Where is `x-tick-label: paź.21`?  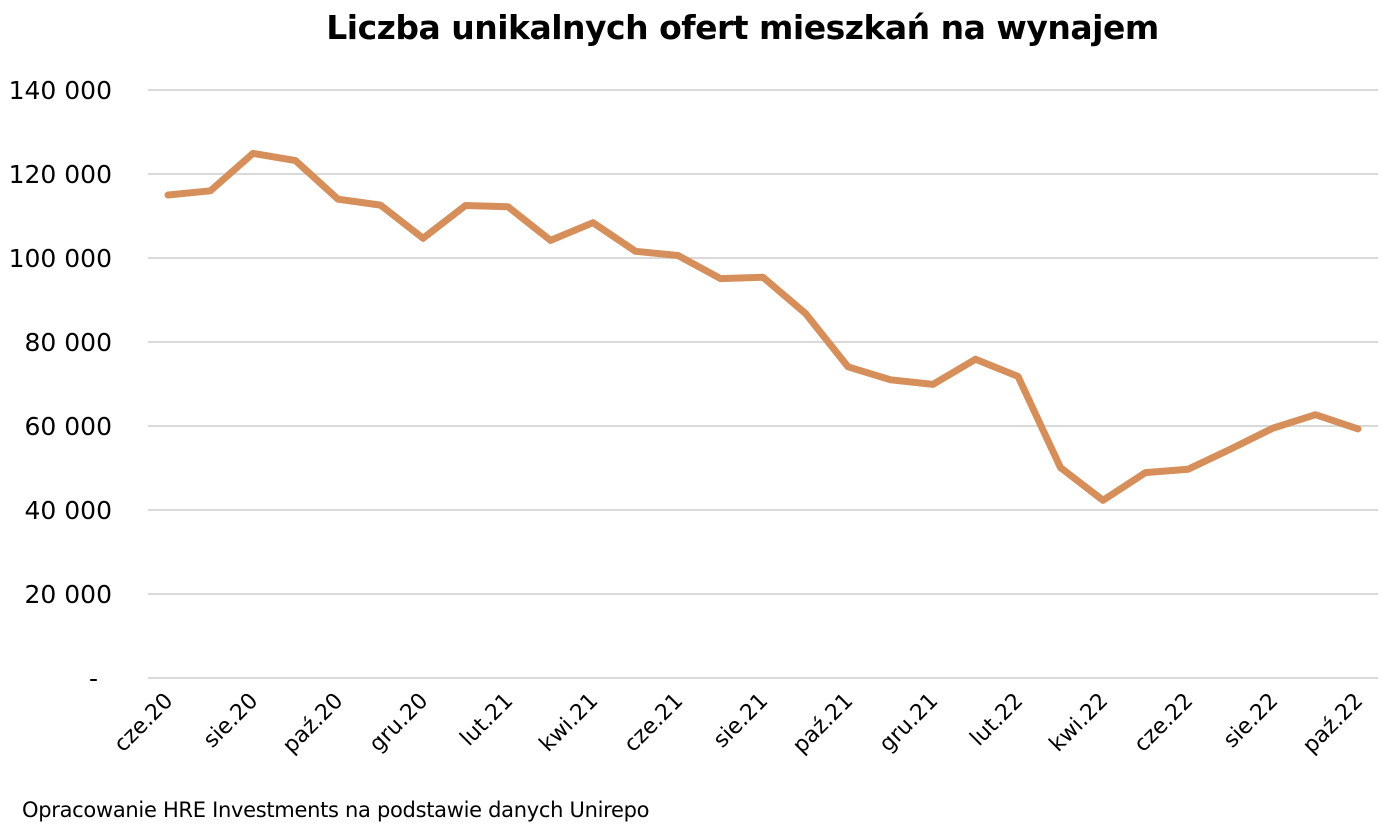 x-tick-label: paź.21 is located at coordinates (823, 724).